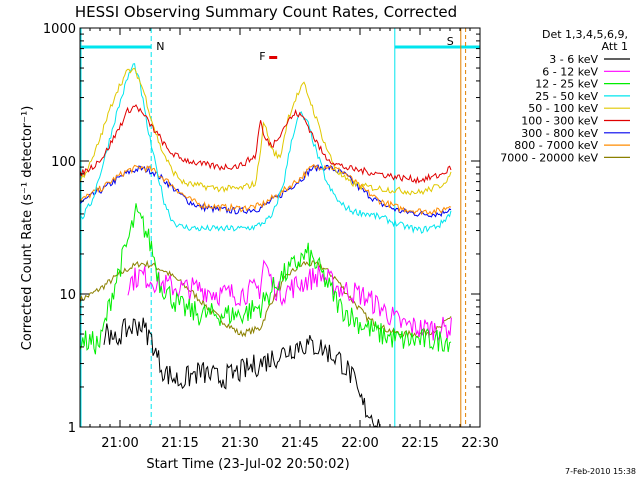 The width and height of the screenshot is (640, 480). I want to click on x-tick-label: 22:00, so click(359, 443).